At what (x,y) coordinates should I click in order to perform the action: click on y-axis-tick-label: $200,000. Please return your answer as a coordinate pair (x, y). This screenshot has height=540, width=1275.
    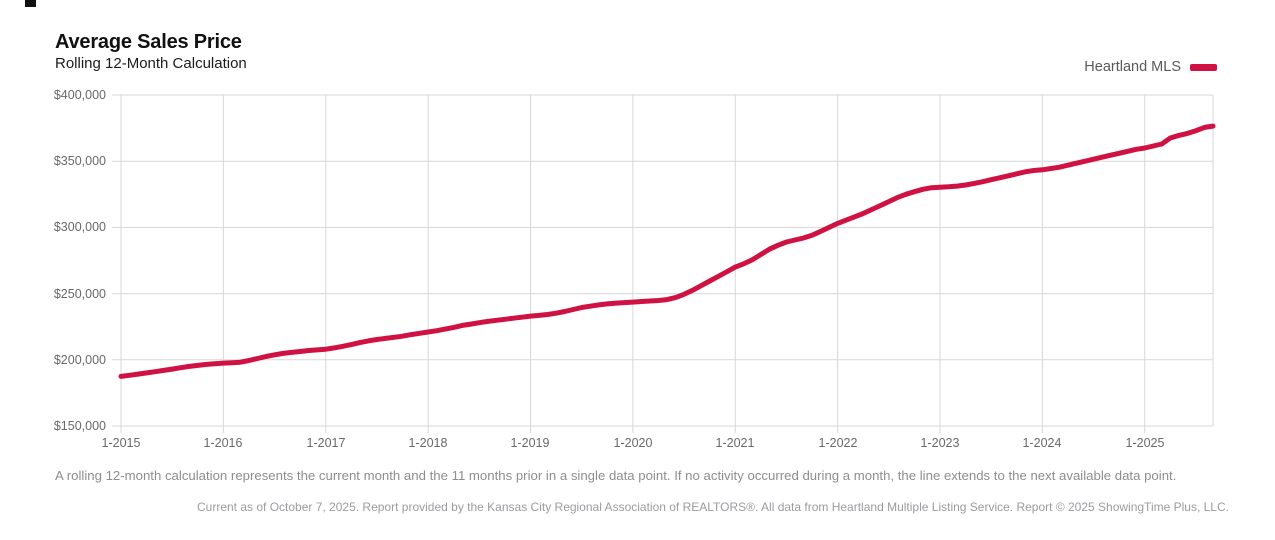
    Looking at the image, I should click on (79, 360).